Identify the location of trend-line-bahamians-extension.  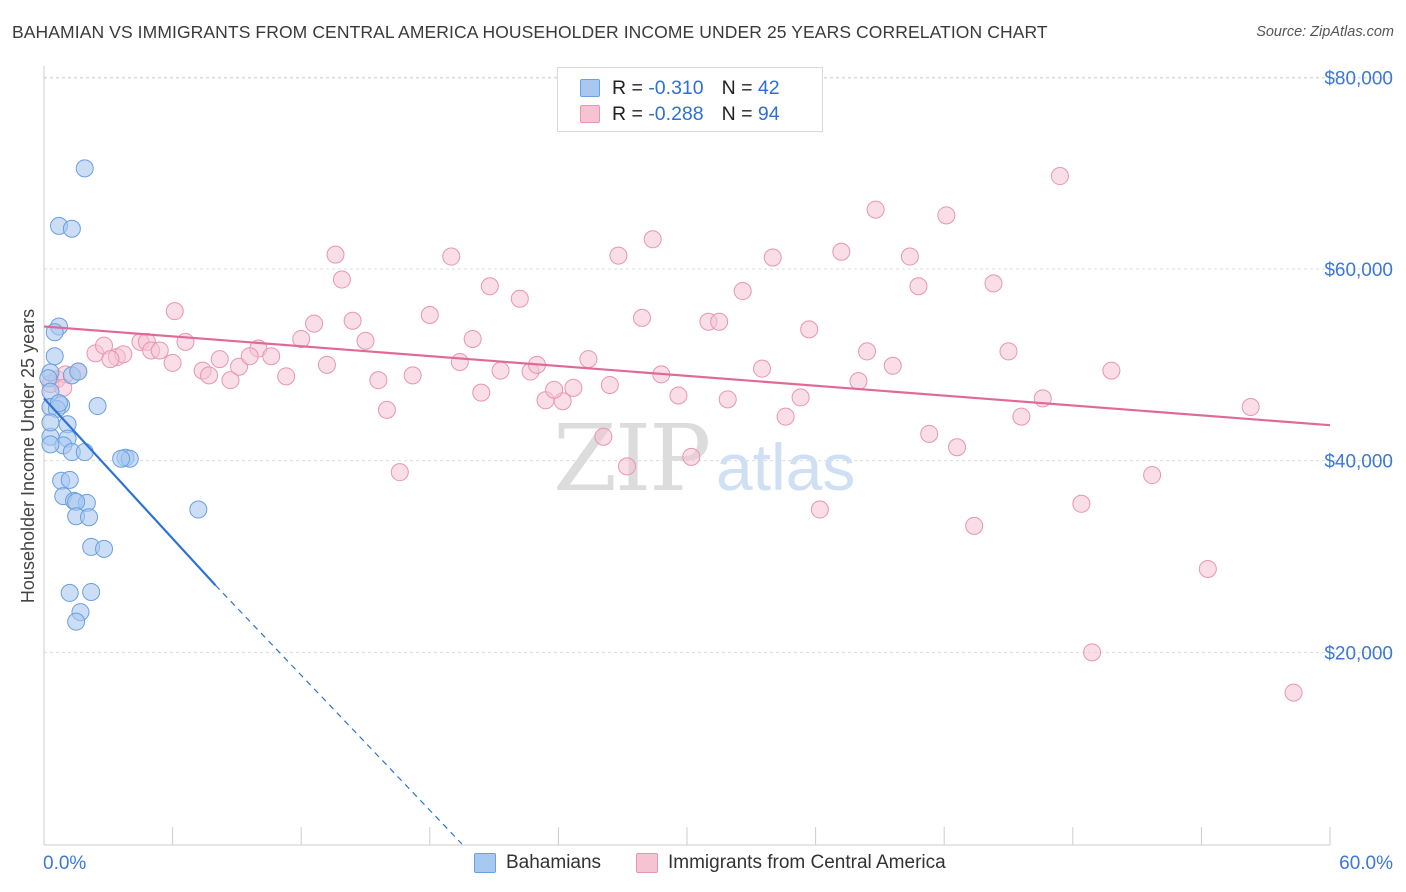
(339, 714).